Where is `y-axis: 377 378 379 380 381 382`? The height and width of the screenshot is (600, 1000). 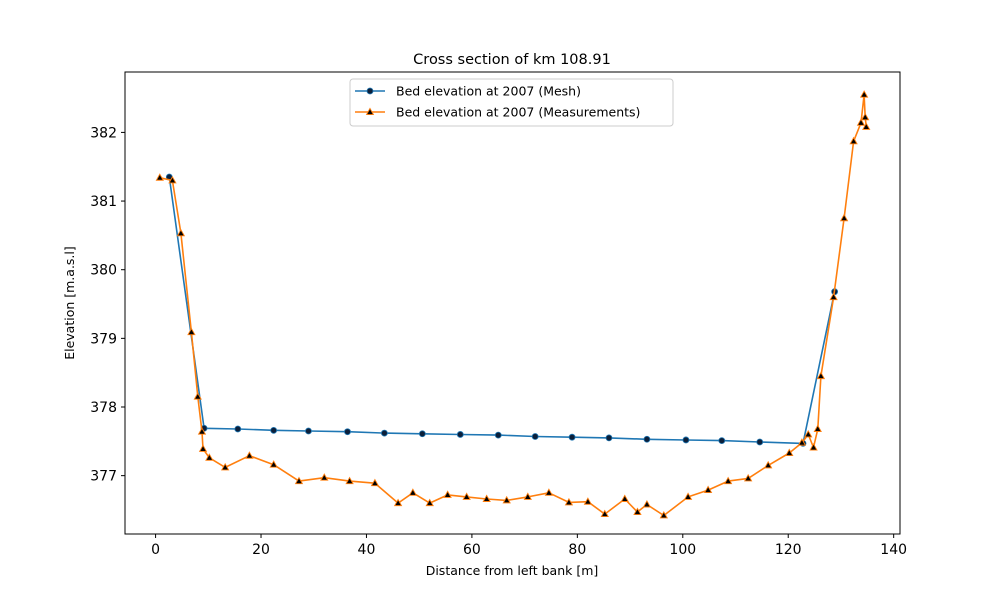 y-axis: 377 378 379 380 381 382 is located at coordinates (107, 305).